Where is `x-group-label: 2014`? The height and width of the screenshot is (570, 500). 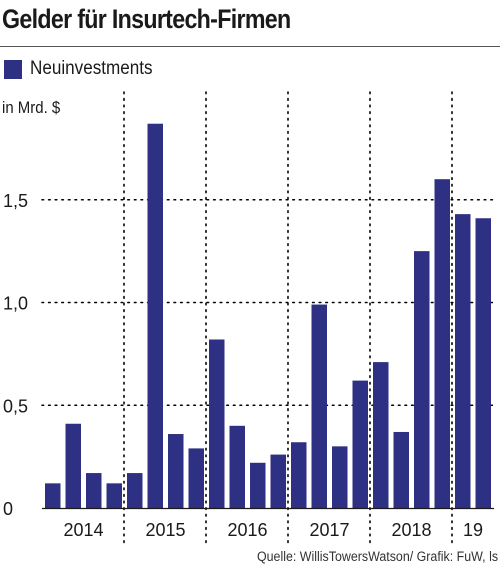
x-group-label: 2014 is located at coordinates (83, 530).